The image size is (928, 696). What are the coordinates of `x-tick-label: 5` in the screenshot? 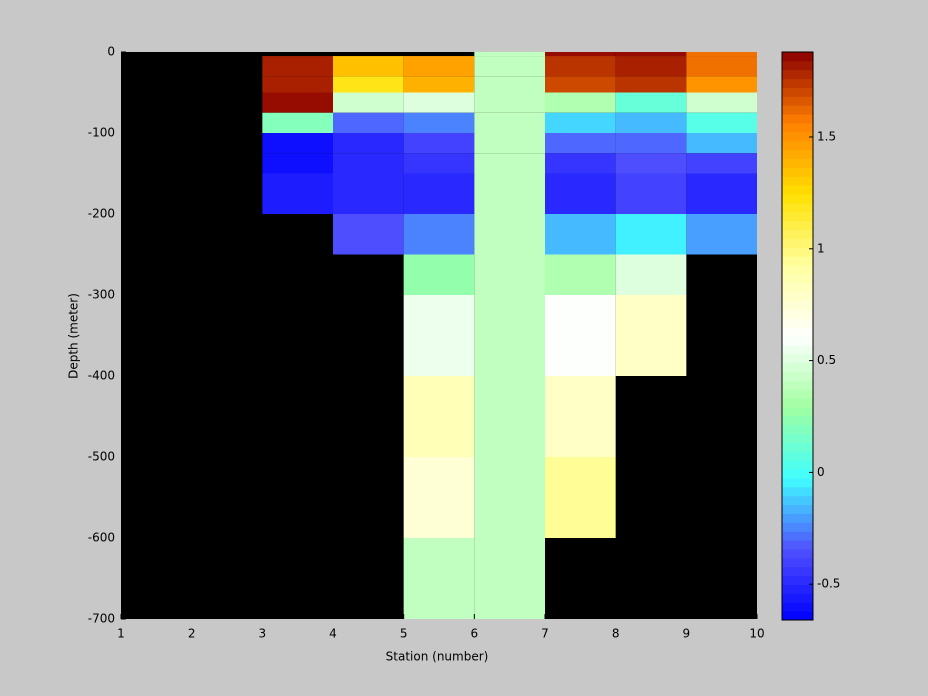 It's located at (404, 634).